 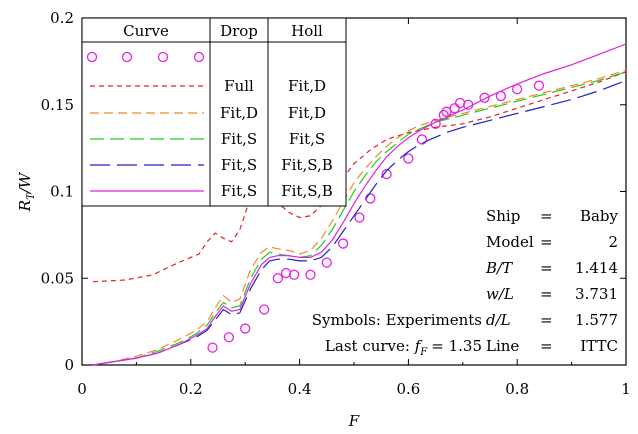 What do you see at coordinates (69, 365) in the screenshot?
I see `y-tick-label: 0` at bounding box center [69, 365].